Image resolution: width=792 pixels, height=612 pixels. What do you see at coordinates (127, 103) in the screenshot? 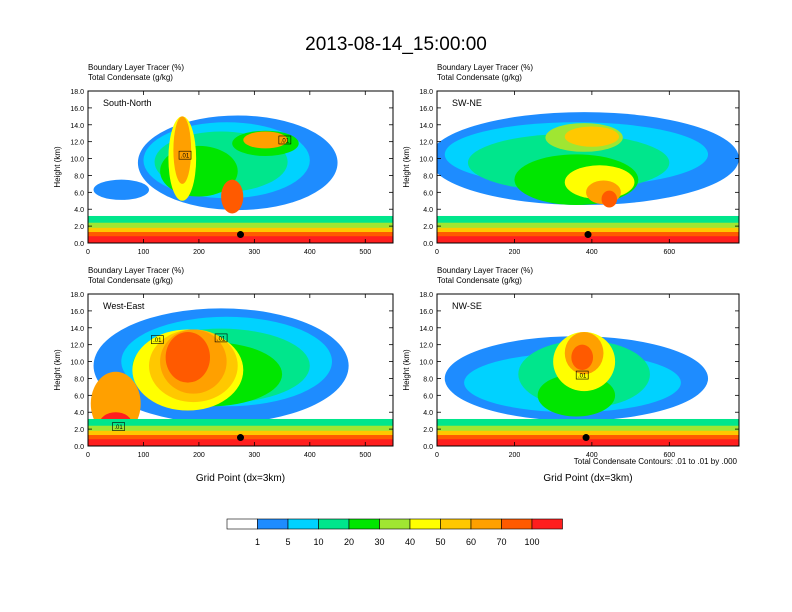
I see `panel-label: South-North` at bounding box center [127, 103].